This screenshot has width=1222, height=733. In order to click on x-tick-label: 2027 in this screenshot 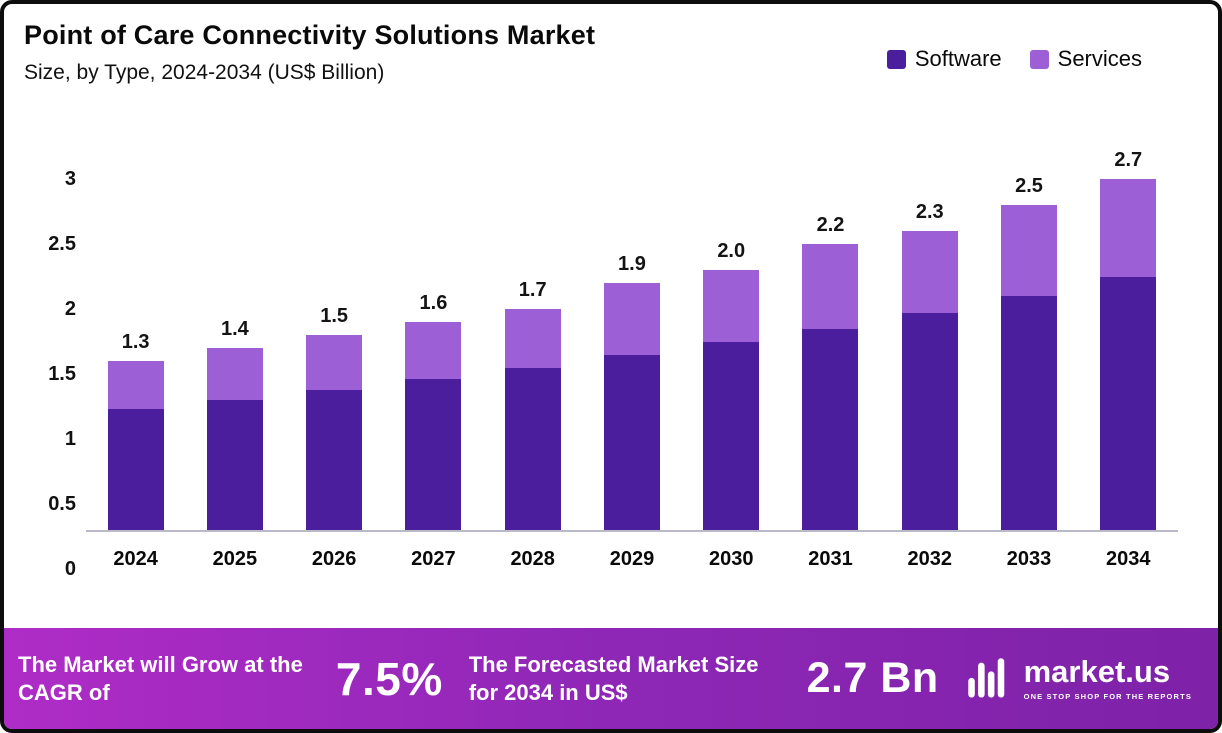, I will do `click(433, 559)`.